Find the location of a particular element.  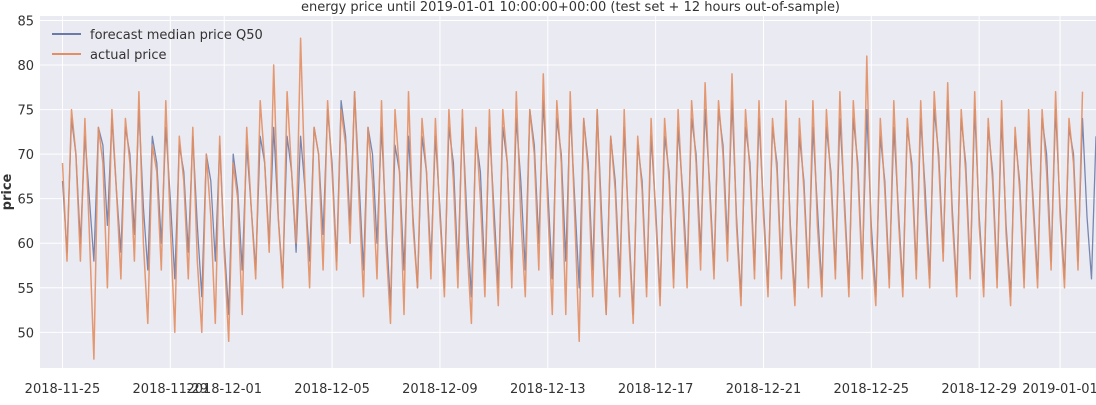

x-tick-label: 2018-12-13 is located at coordinates (548, 389).